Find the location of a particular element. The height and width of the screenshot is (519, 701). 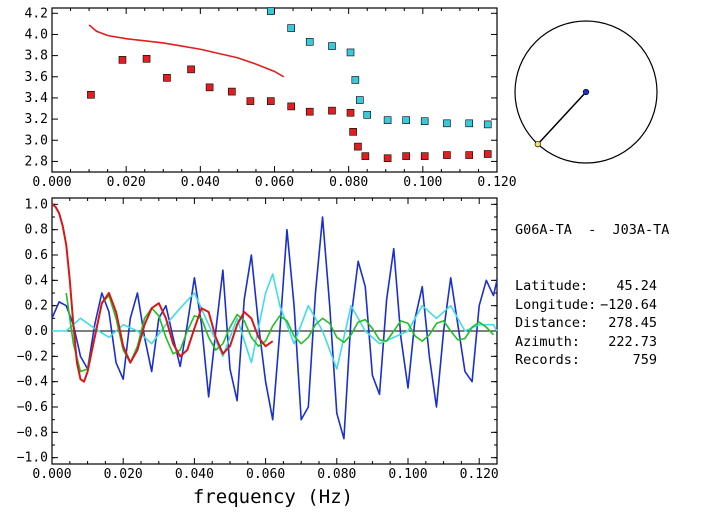

y-tick-label: 0.8 is located at coordinates (36, 230).